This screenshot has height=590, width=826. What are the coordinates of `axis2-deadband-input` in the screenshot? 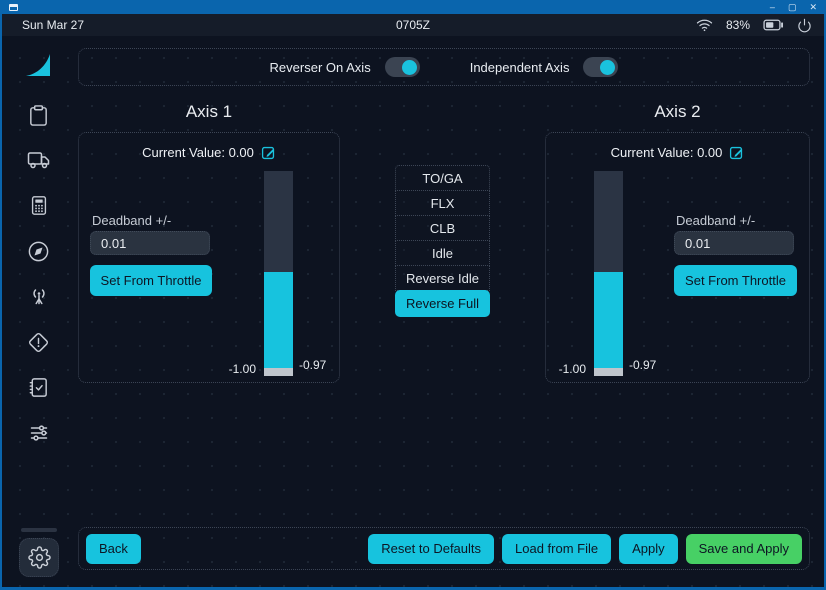 It's located at (734, 243).